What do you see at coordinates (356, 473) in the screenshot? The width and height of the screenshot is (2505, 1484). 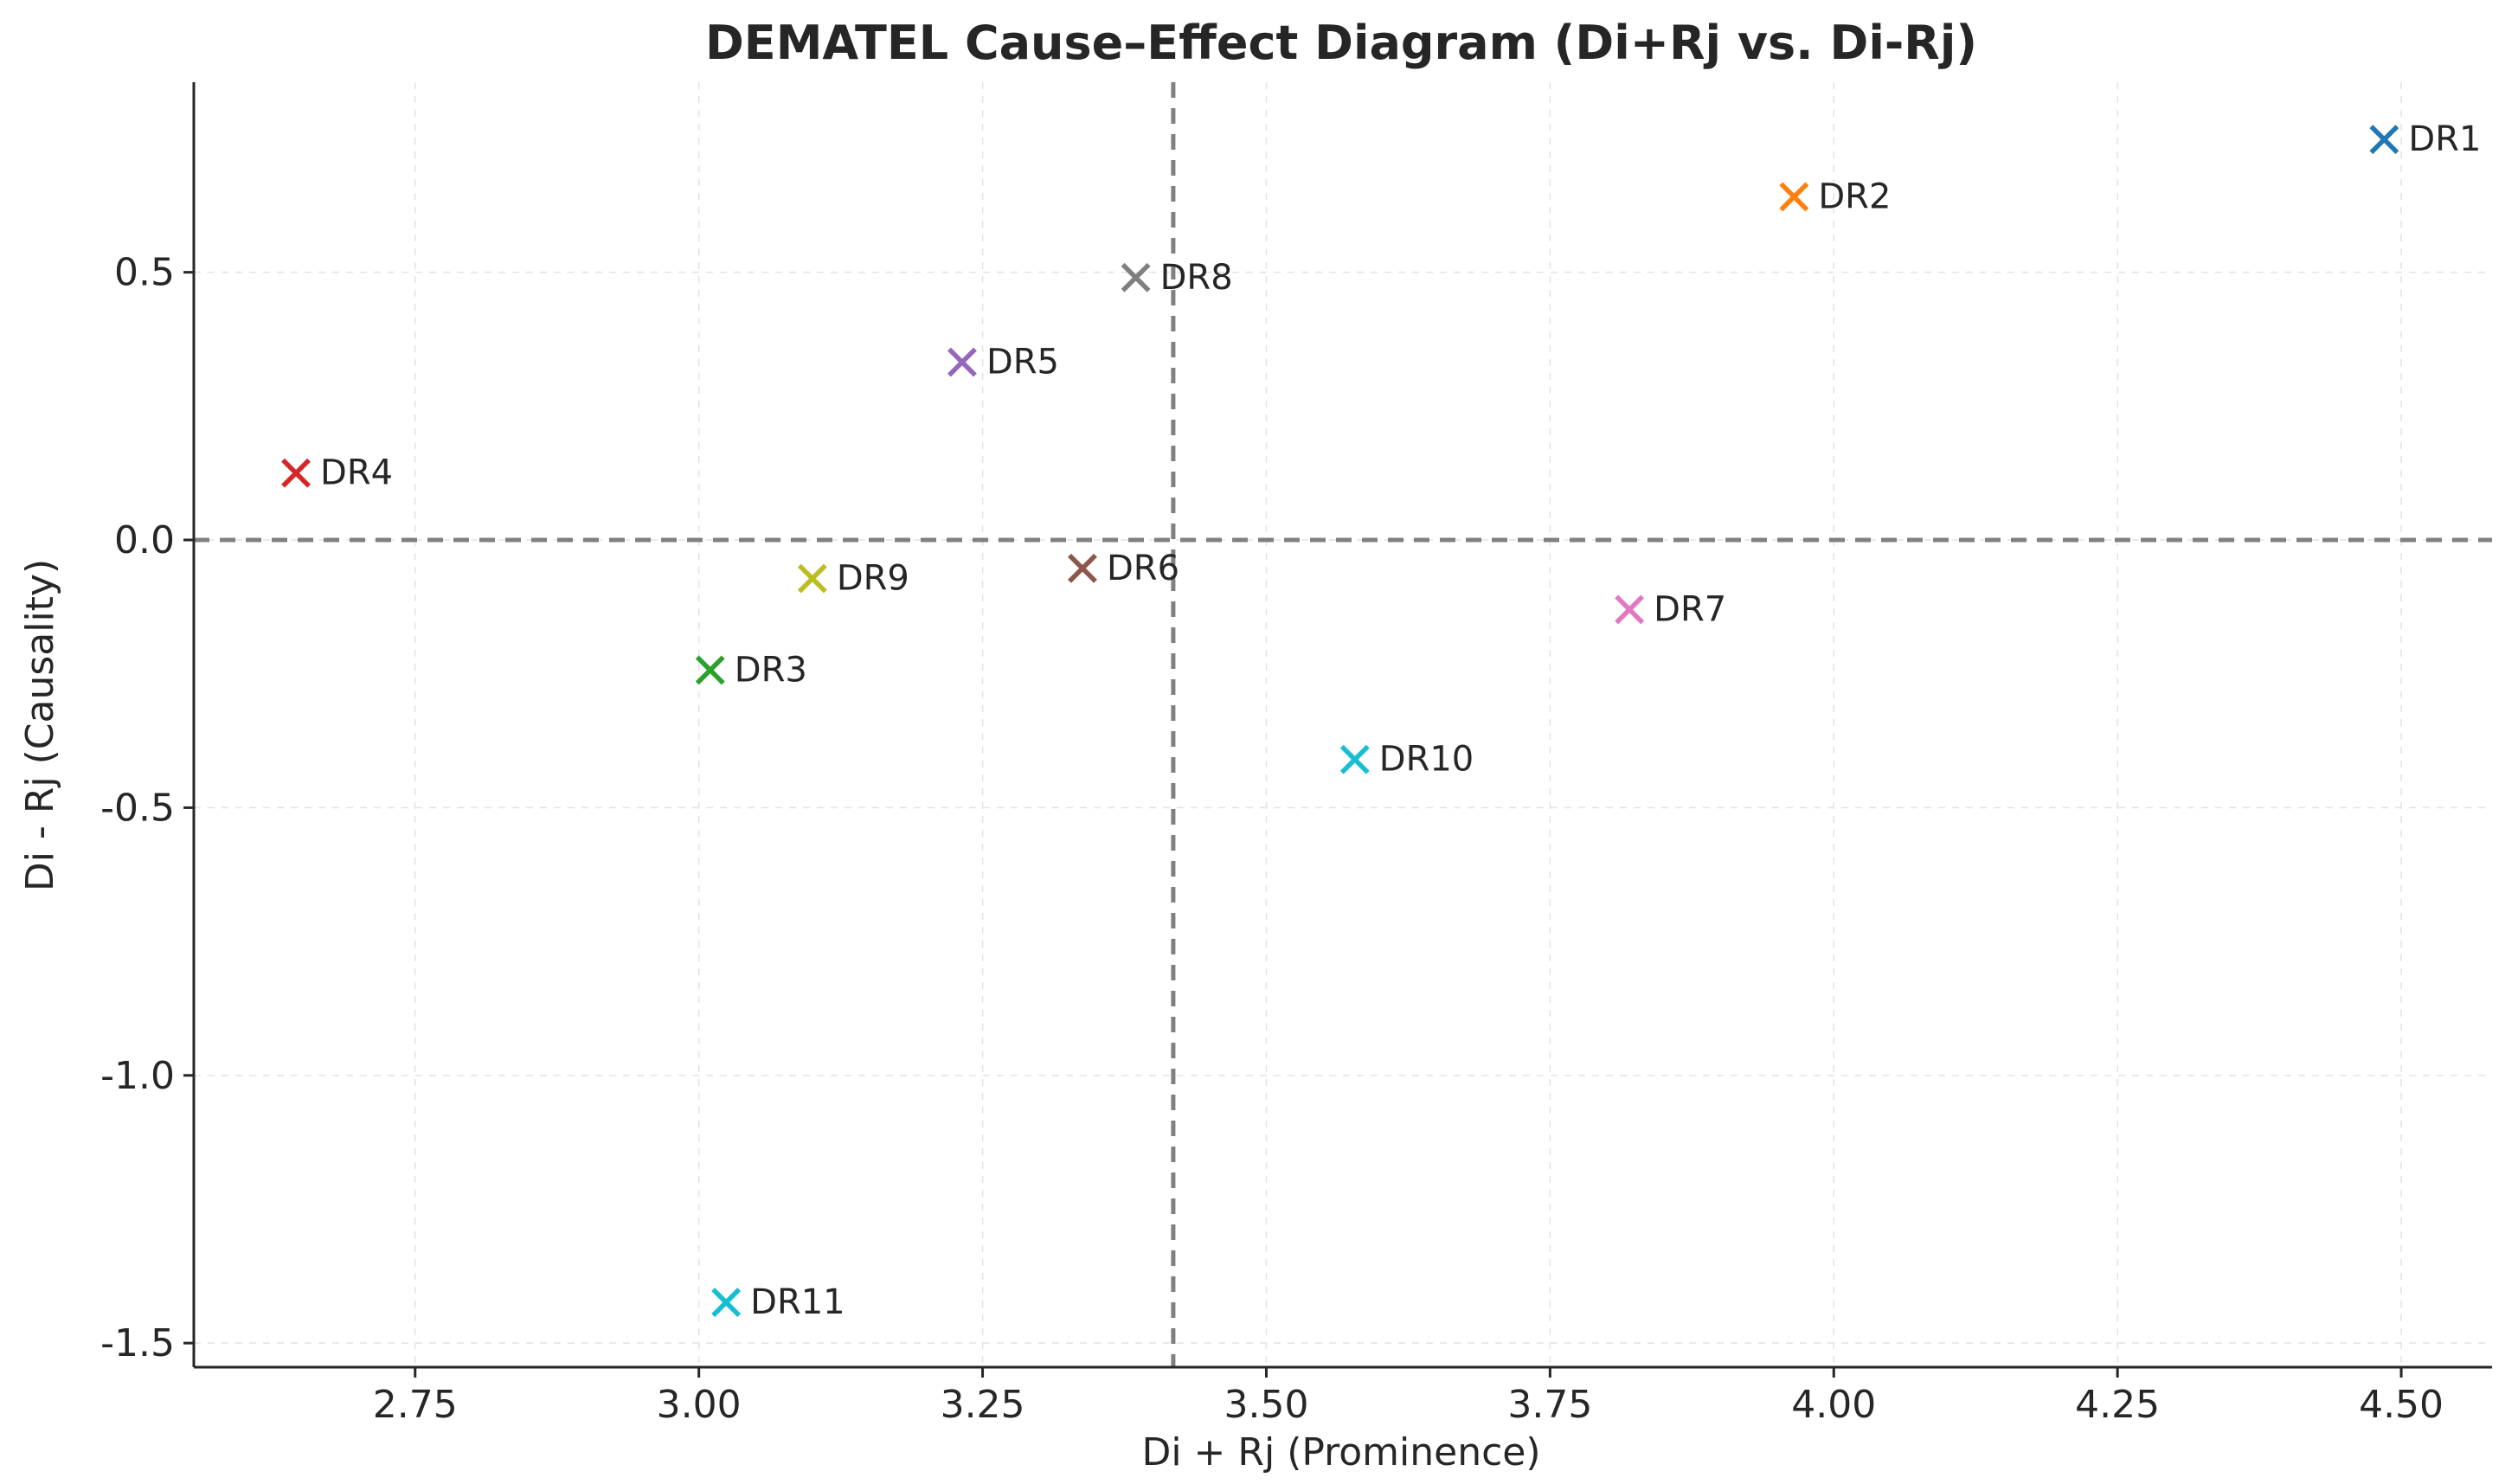 I see `point-label: DR4` at bounding box center [356, 473].